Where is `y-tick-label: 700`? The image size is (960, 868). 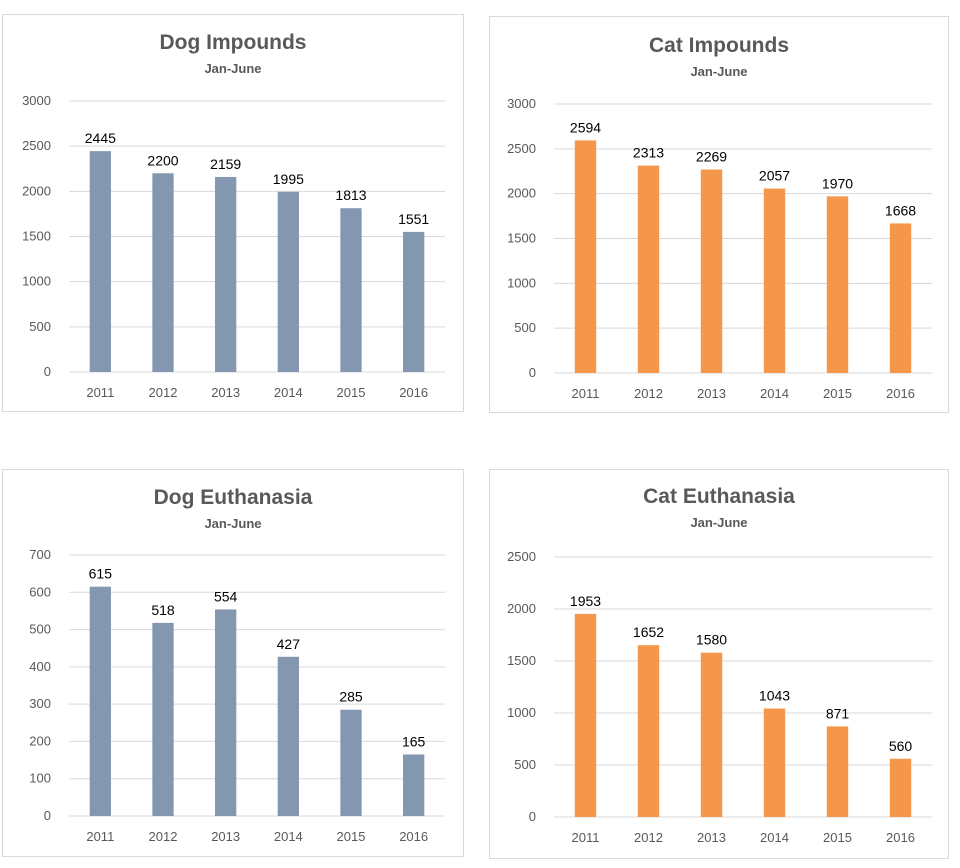
y-tick-label: 700 is located at coordinates (40, 554).